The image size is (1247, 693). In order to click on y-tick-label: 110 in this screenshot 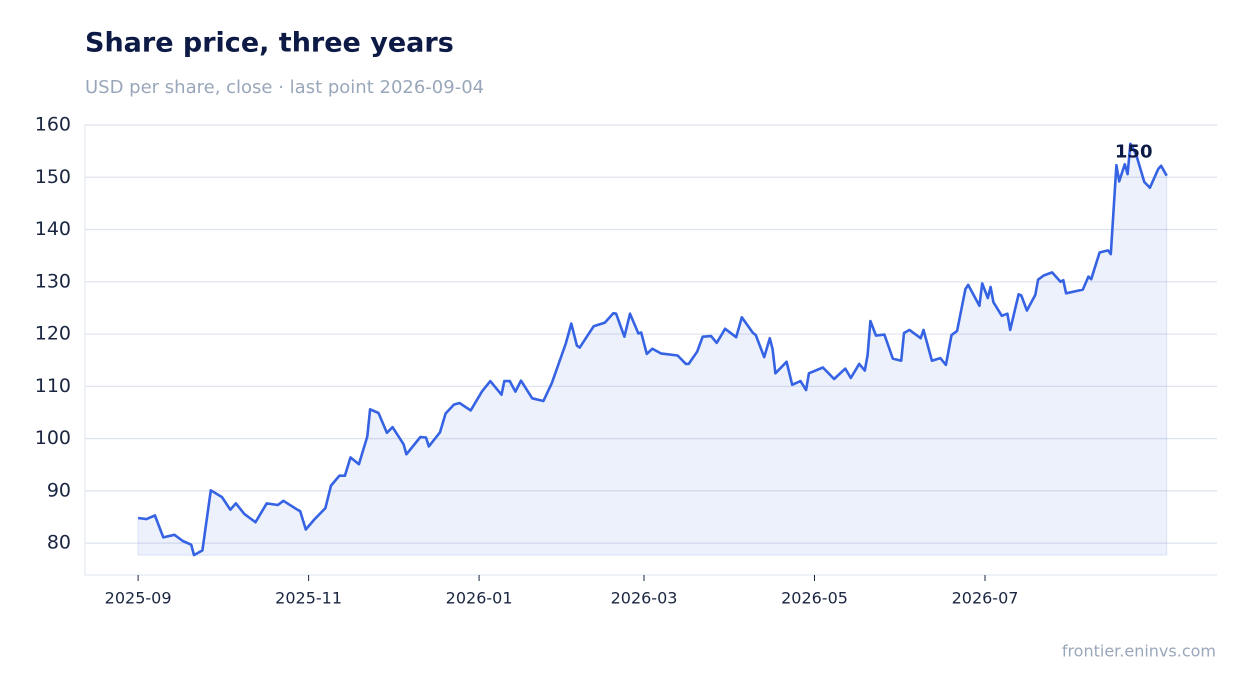, I will do `click(53, 386)`.